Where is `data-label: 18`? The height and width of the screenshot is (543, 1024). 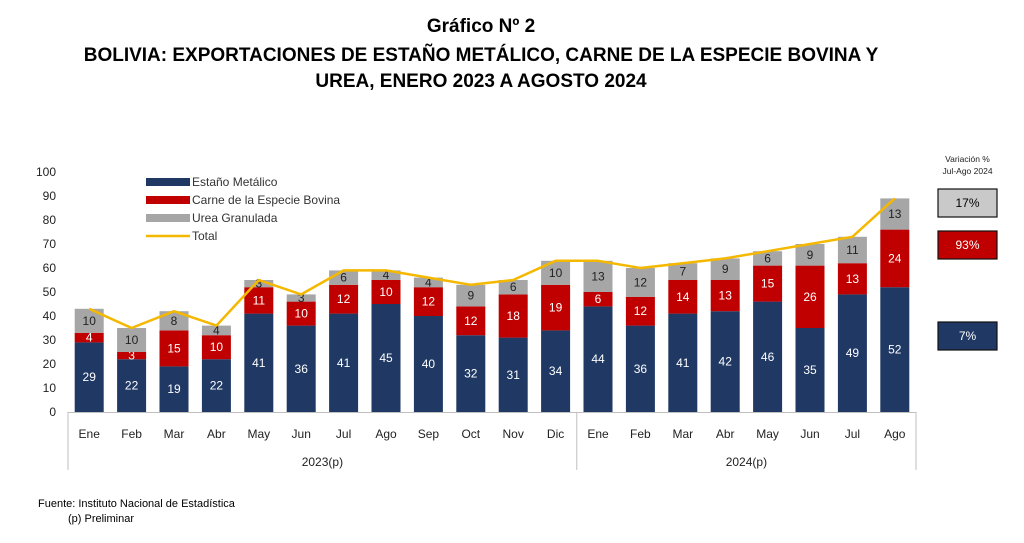 data-label: 18 is located at coordinates (514, 316).